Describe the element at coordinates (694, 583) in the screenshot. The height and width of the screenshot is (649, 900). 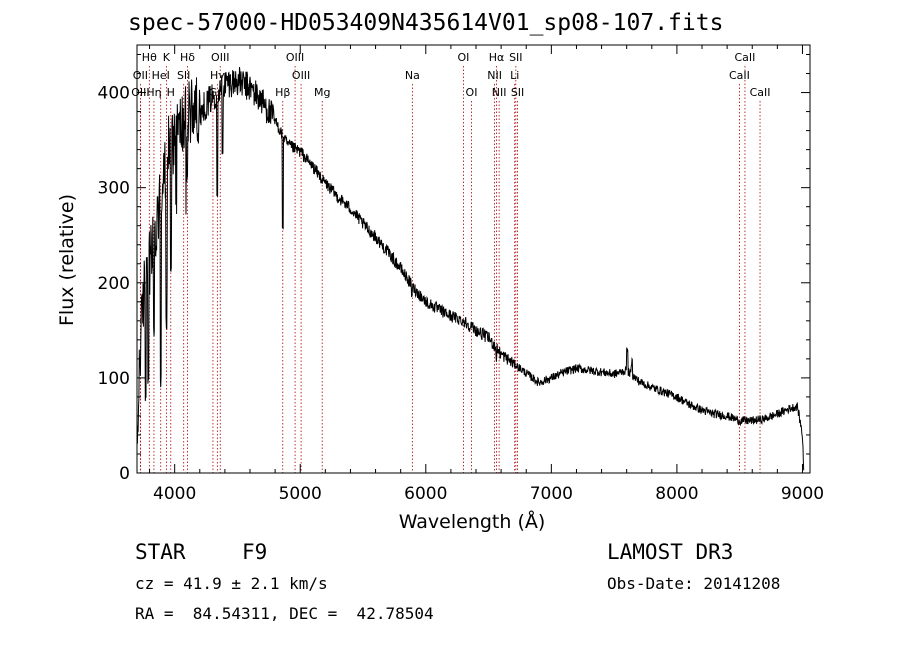
I see `observation-date: Obs-Date: 20141208` at that location.